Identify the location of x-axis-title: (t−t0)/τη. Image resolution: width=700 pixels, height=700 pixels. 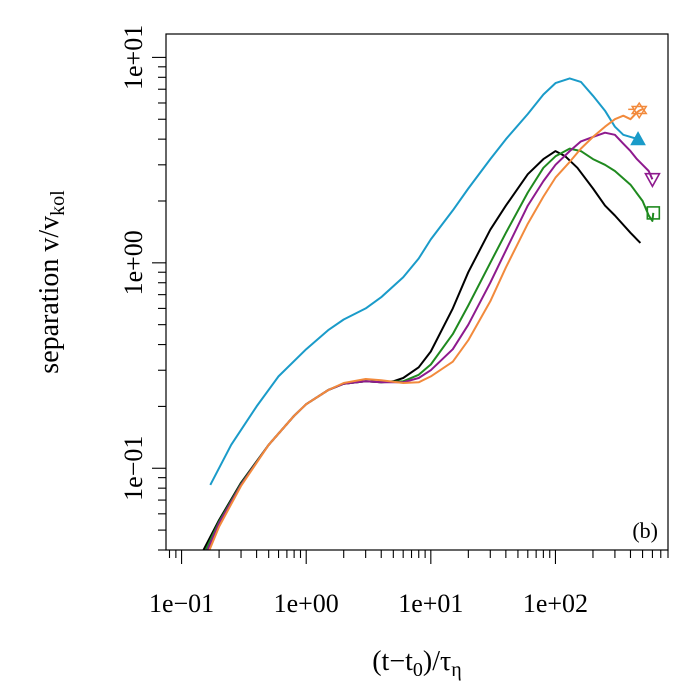
(417, 663).